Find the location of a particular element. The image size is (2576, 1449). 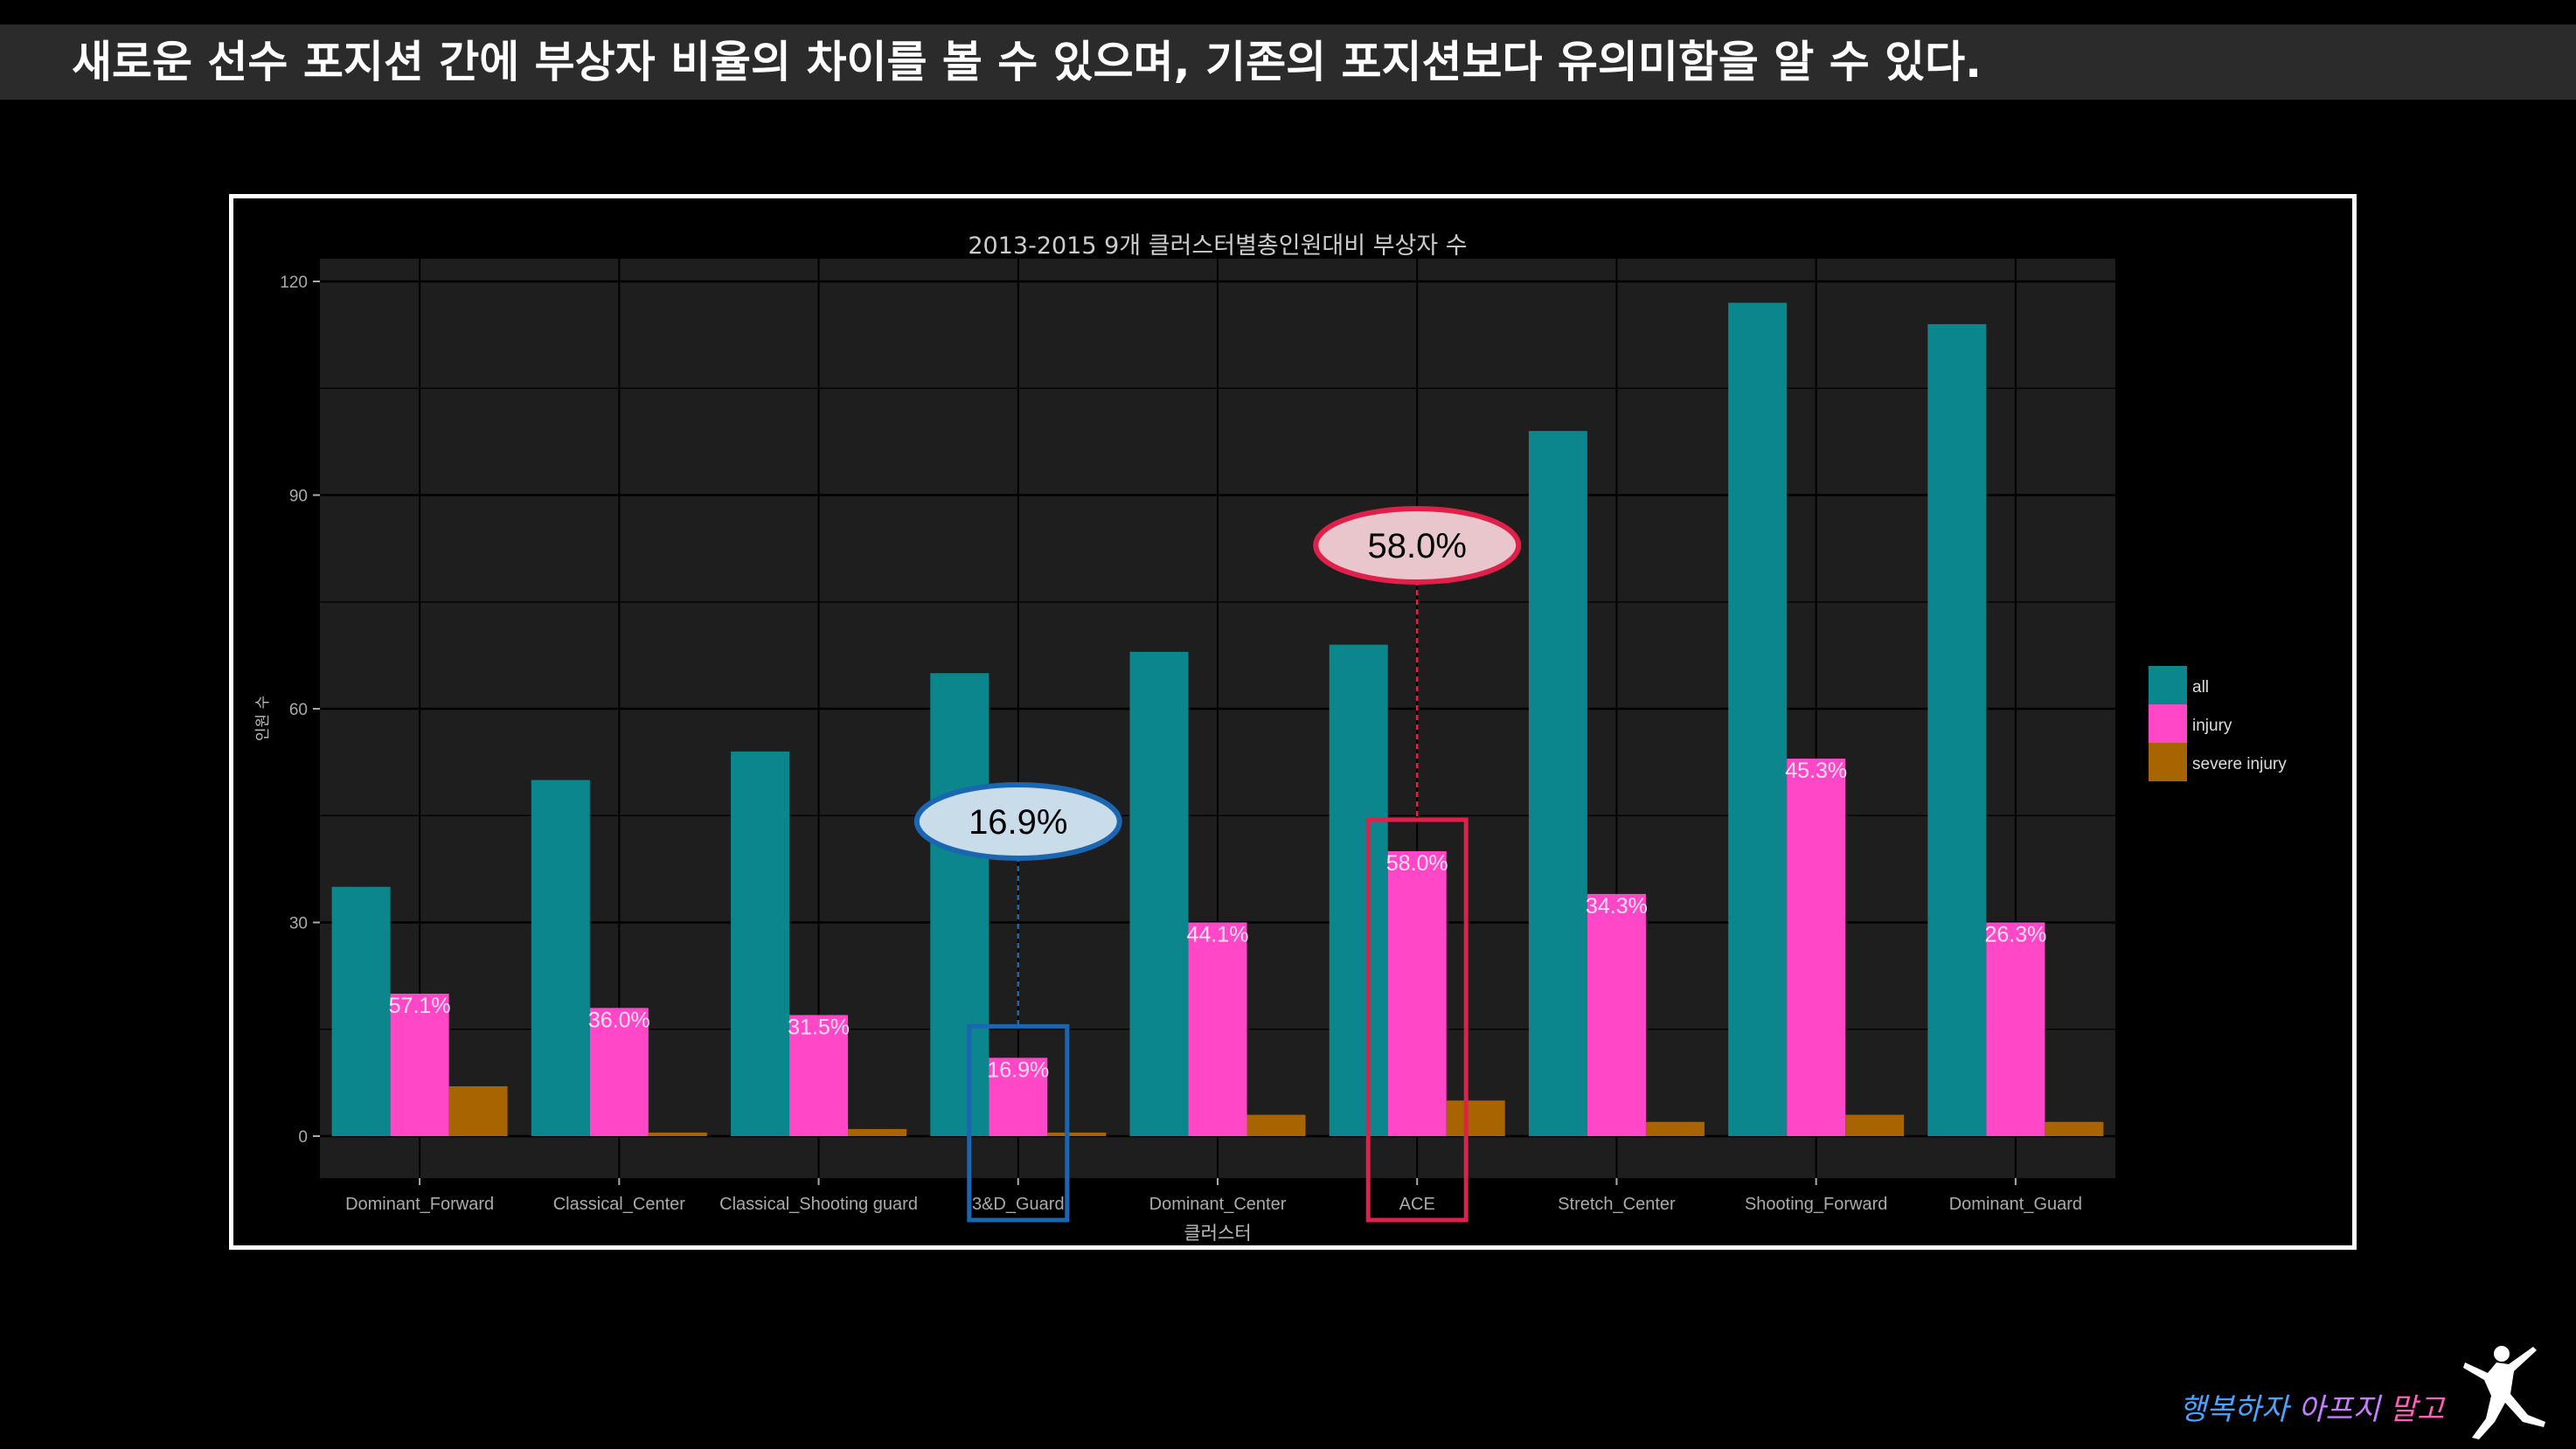

x-tick-label: Dominant_Guard is located at coordinates (2016, 1204).